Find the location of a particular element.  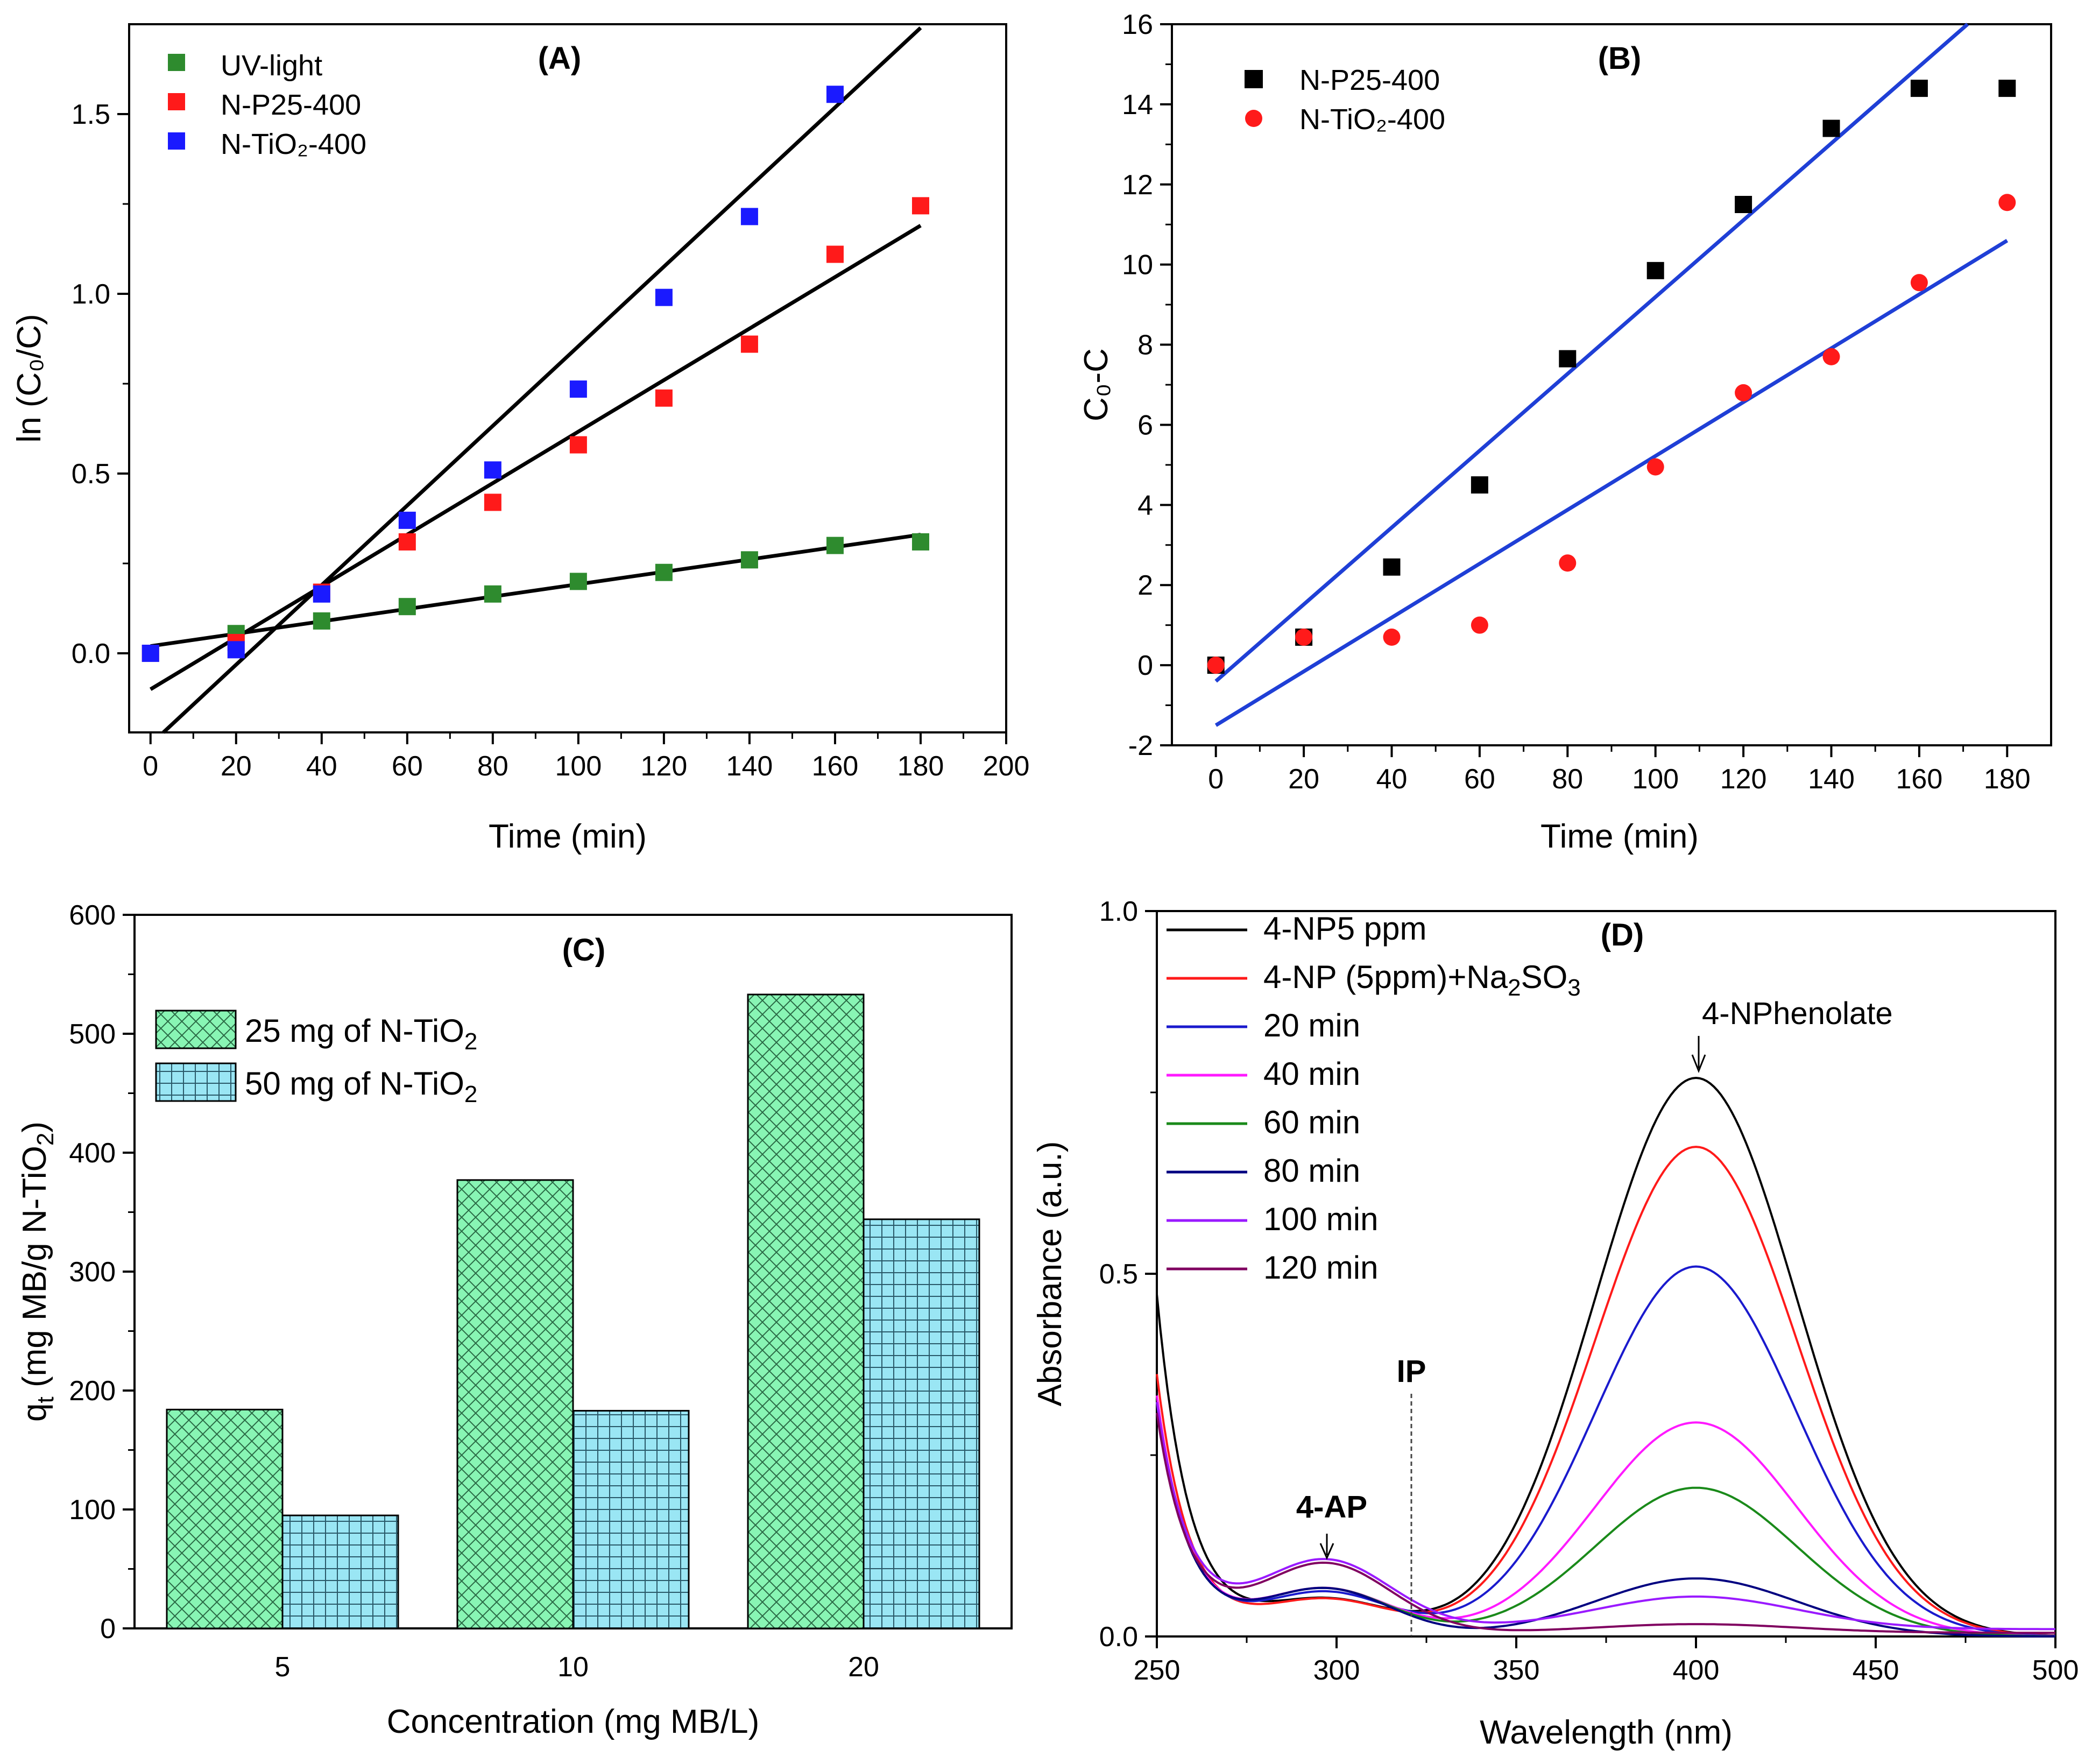

y-tick-label: 16 is located at coordinates (1137, 24).